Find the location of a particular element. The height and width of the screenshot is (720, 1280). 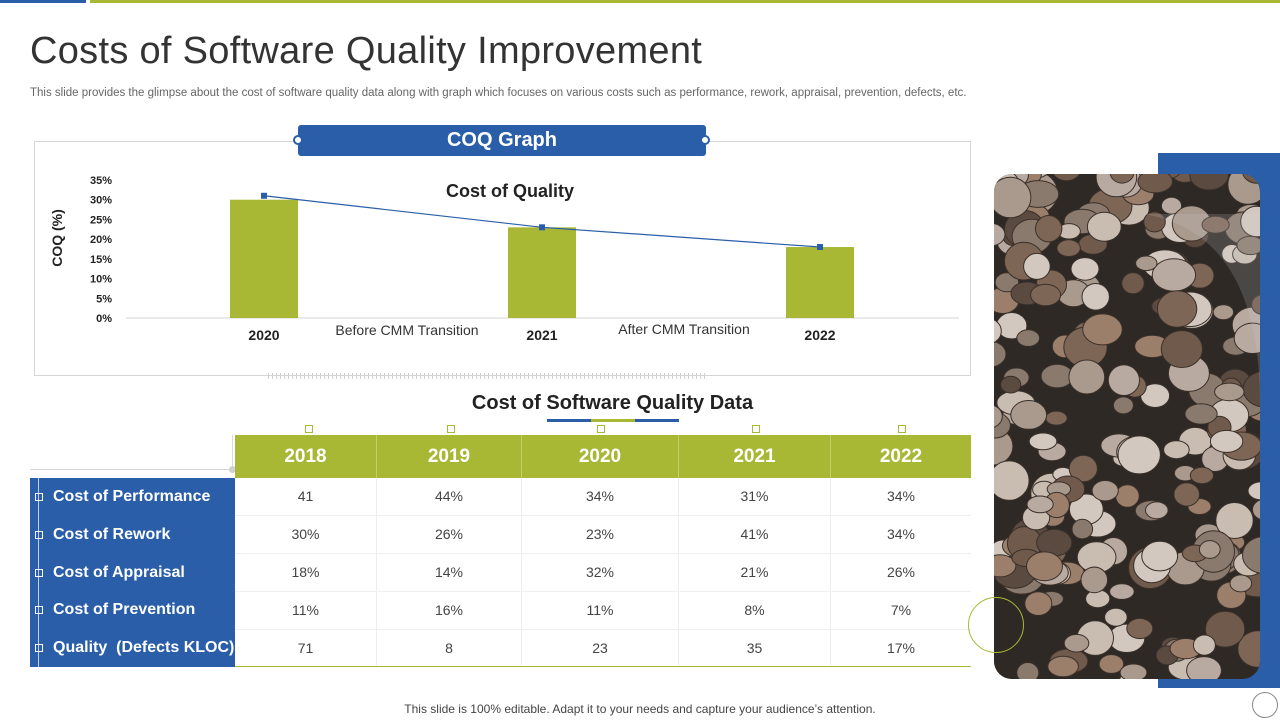

table-header-year: 2022 is located at coordinates (901, 456).